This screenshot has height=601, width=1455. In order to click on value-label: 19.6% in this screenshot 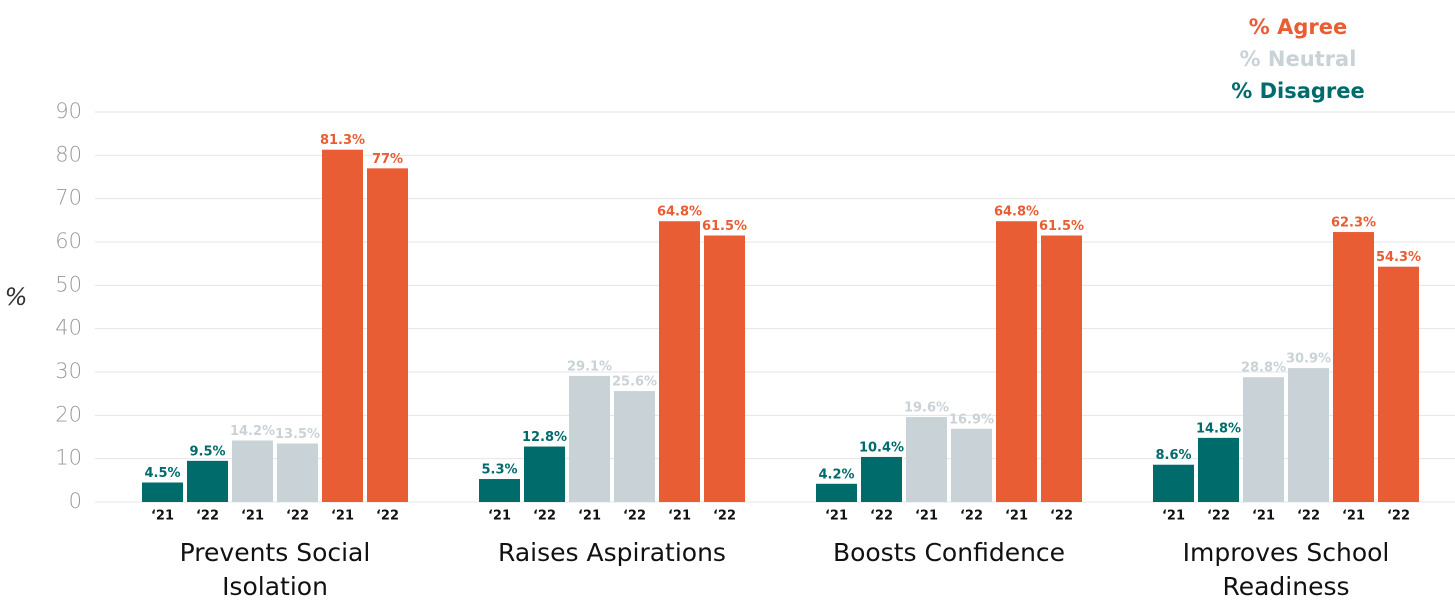, I will do `click(926, 408)`.